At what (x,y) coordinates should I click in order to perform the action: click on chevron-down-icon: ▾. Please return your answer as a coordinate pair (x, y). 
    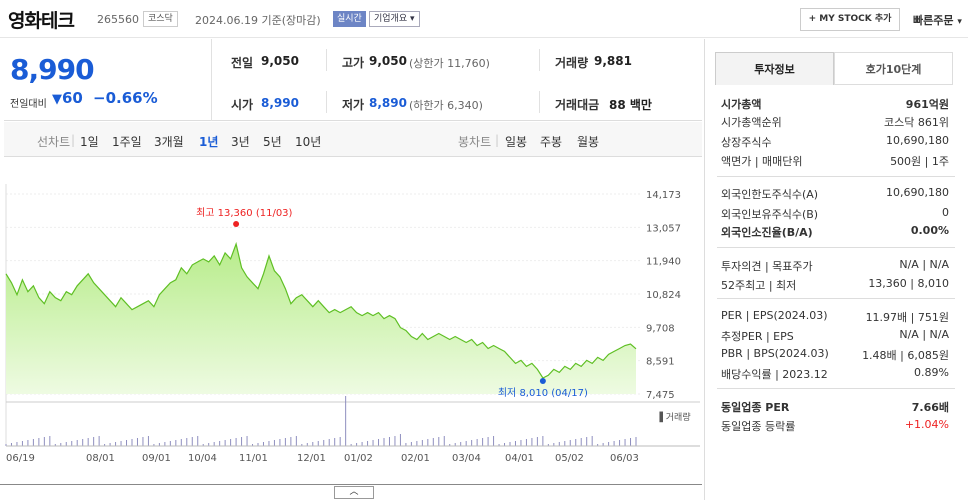
    Looking at the image, I should click on (412, 19).